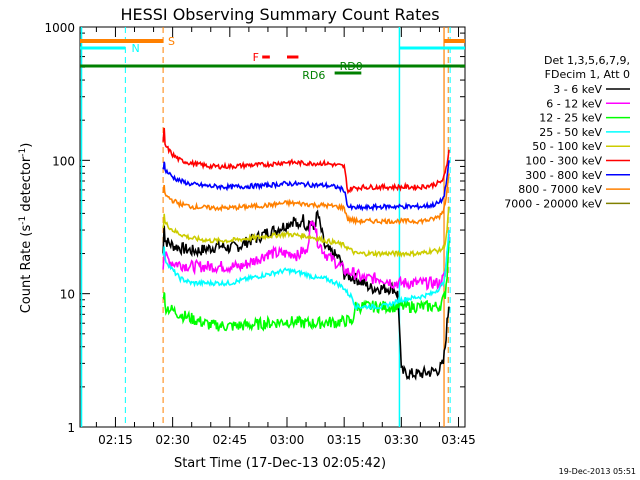 This screenshot has height=480, width=640. Describe the element at coordinates (570, 132) in the screenshot. I see `legend-label: 25 - 50 keV` at that location.